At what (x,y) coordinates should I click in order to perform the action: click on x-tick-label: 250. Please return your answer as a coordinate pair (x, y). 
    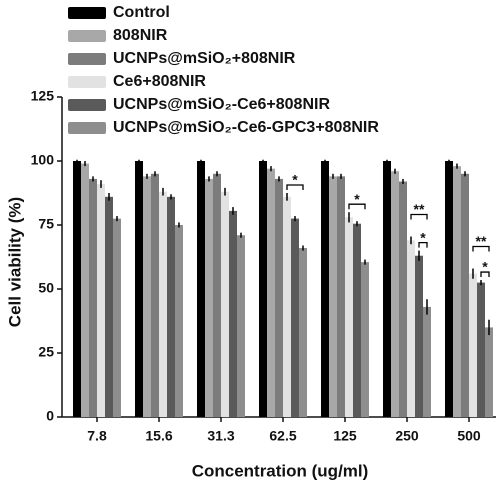
    Looking at the image, I should click on (407, 436).